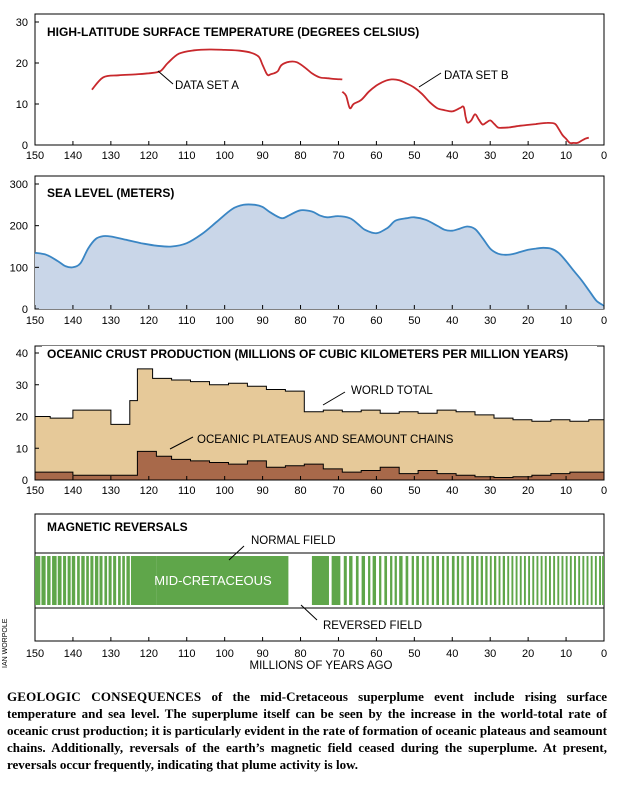 This screenshot has height=803, width=642. Describe the element at coordinates (319, 355) in the screenshot. I see `crust-title-backing` at that location.